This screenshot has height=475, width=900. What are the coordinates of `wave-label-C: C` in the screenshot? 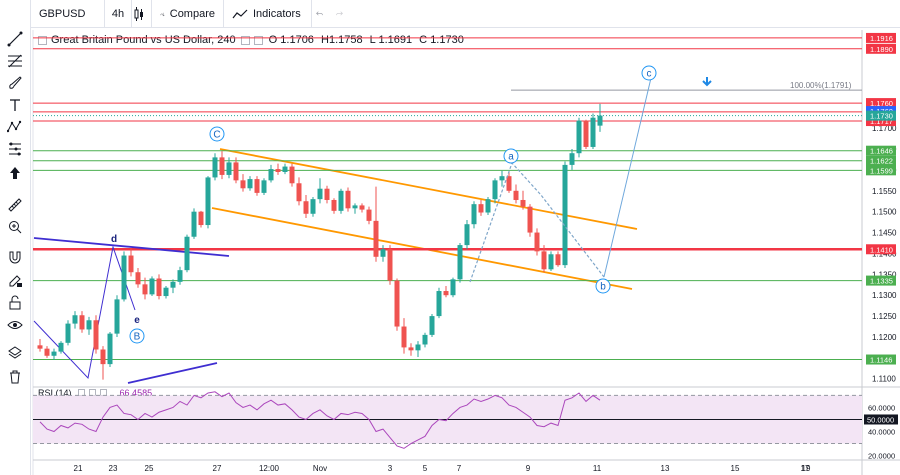 It's located at (216, 135).